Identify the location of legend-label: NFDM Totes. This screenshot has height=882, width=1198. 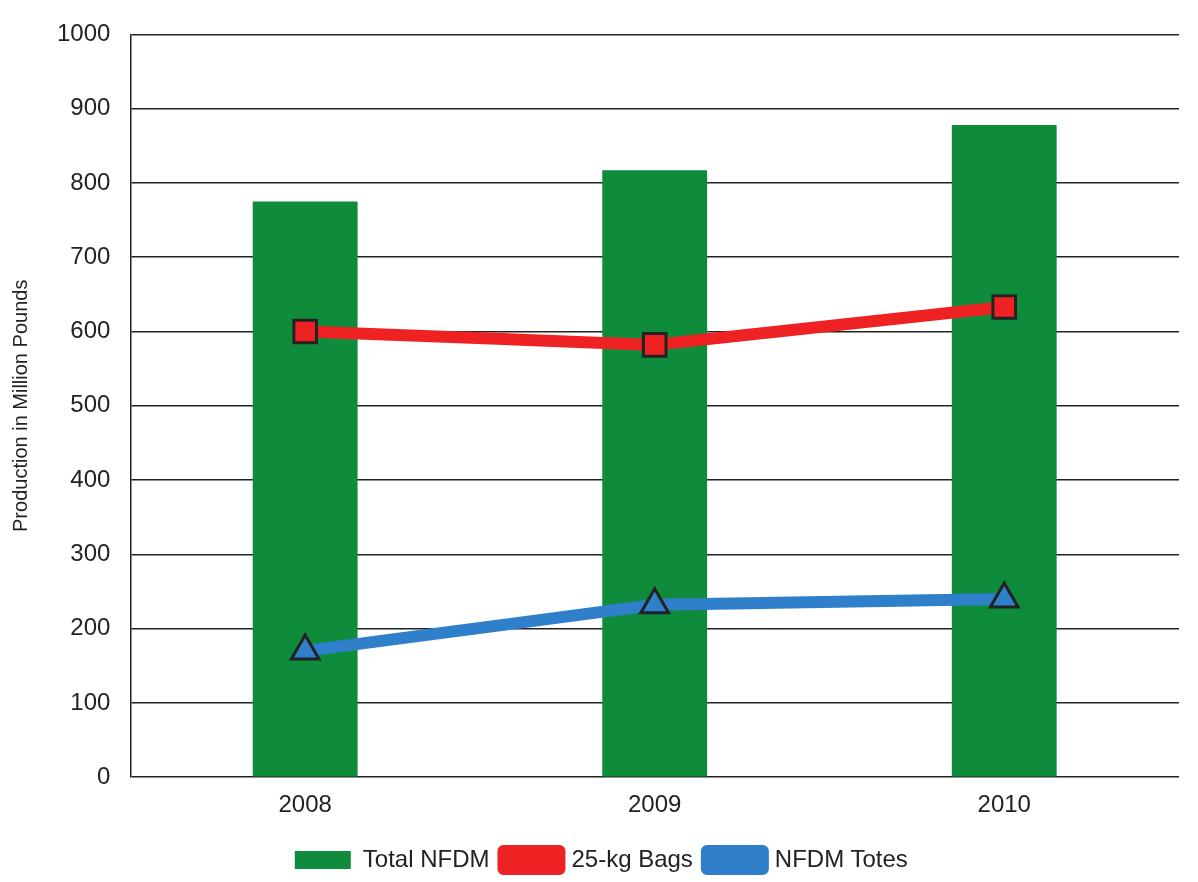
(841, 858).